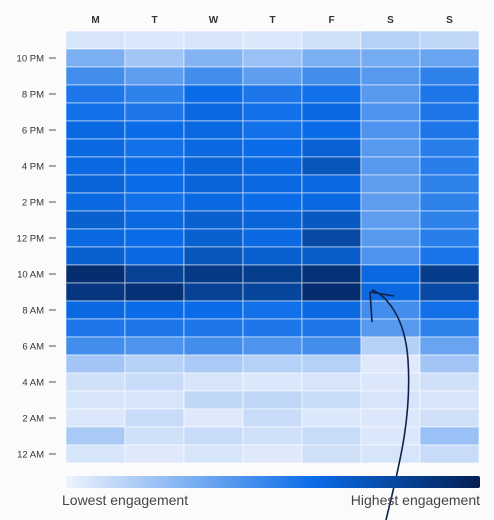 Image resolution: width=494 pixels, height=520 pixels. What do you see at coordinates (273, 482) in the screenshot?
I see `legend-gradient-bar` at bounding box center [273, 482].